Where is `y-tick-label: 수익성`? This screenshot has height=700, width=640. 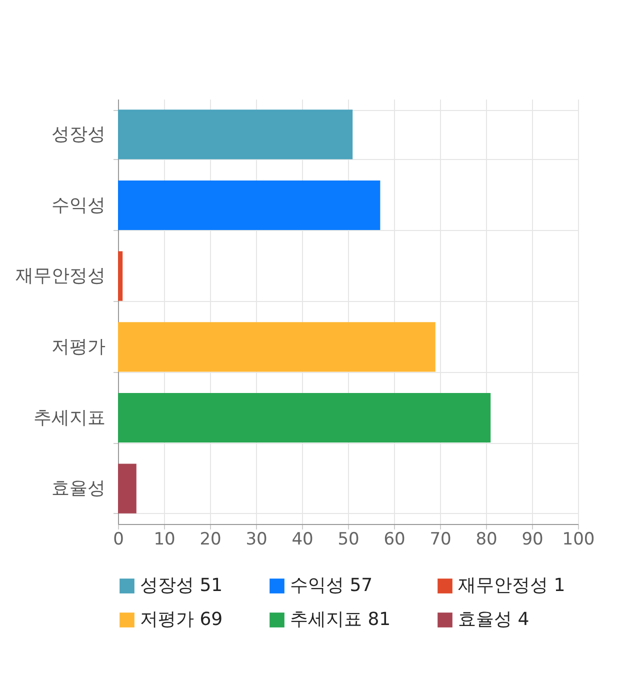 y-tick-label: 수익성 is located at coordinates (79, 205).